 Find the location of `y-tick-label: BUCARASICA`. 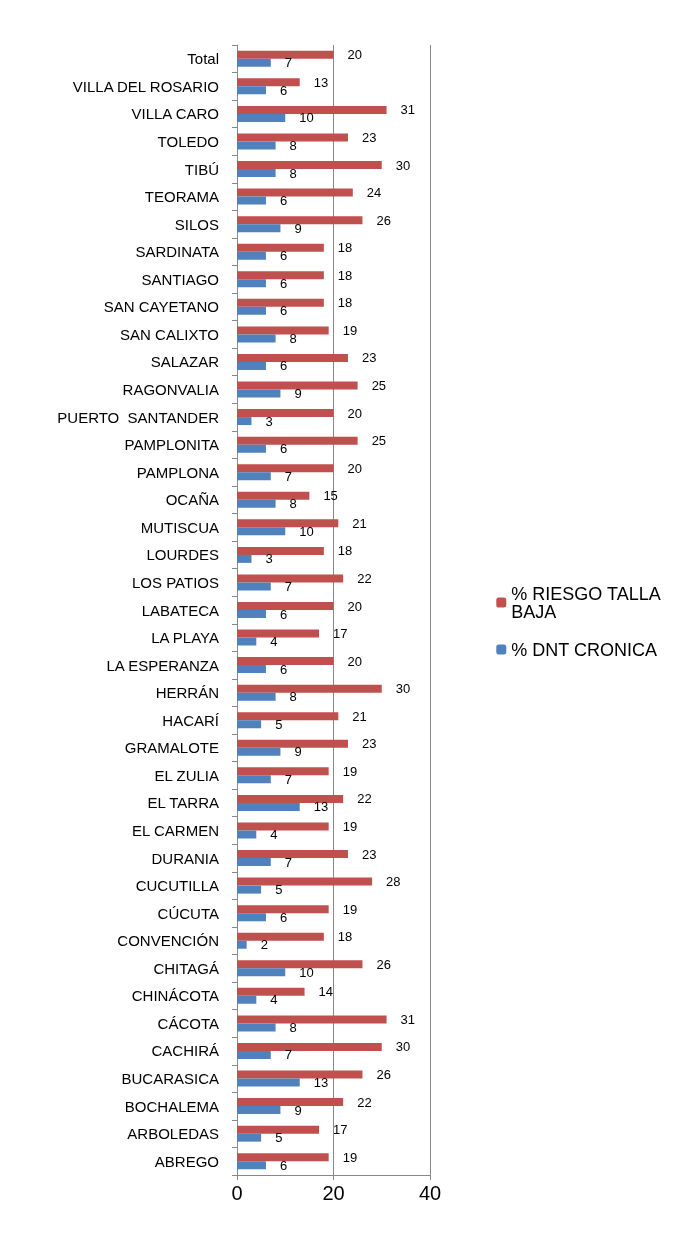

y-tick-label: BUCARASICA is located at coordinates (170, 1079).